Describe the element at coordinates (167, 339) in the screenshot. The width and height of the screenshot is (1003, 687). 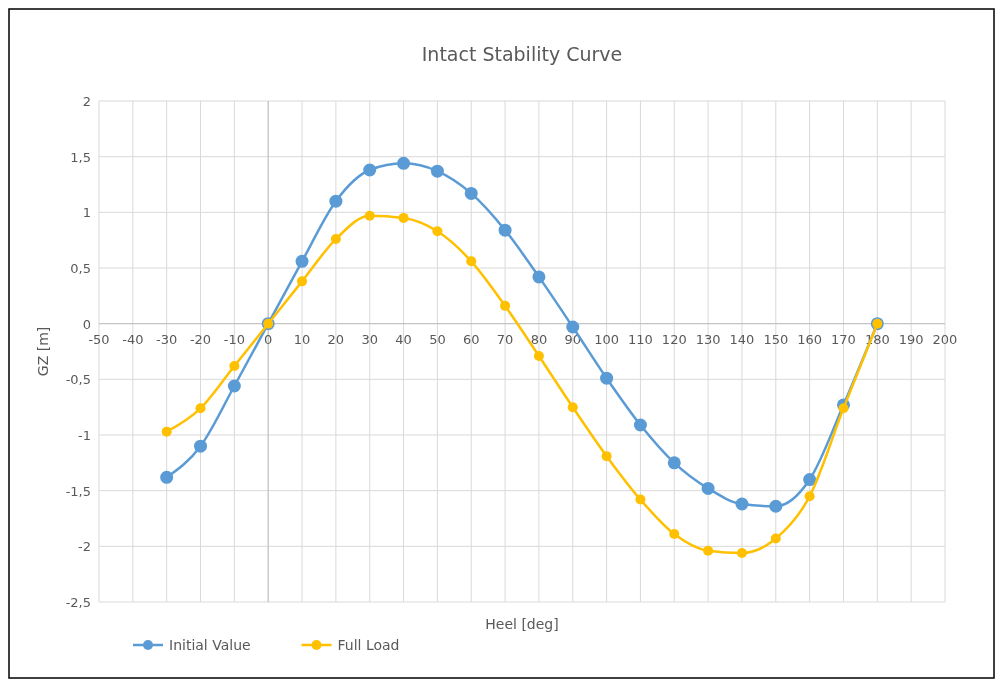
I see `x-tick-label: -30` at that location.